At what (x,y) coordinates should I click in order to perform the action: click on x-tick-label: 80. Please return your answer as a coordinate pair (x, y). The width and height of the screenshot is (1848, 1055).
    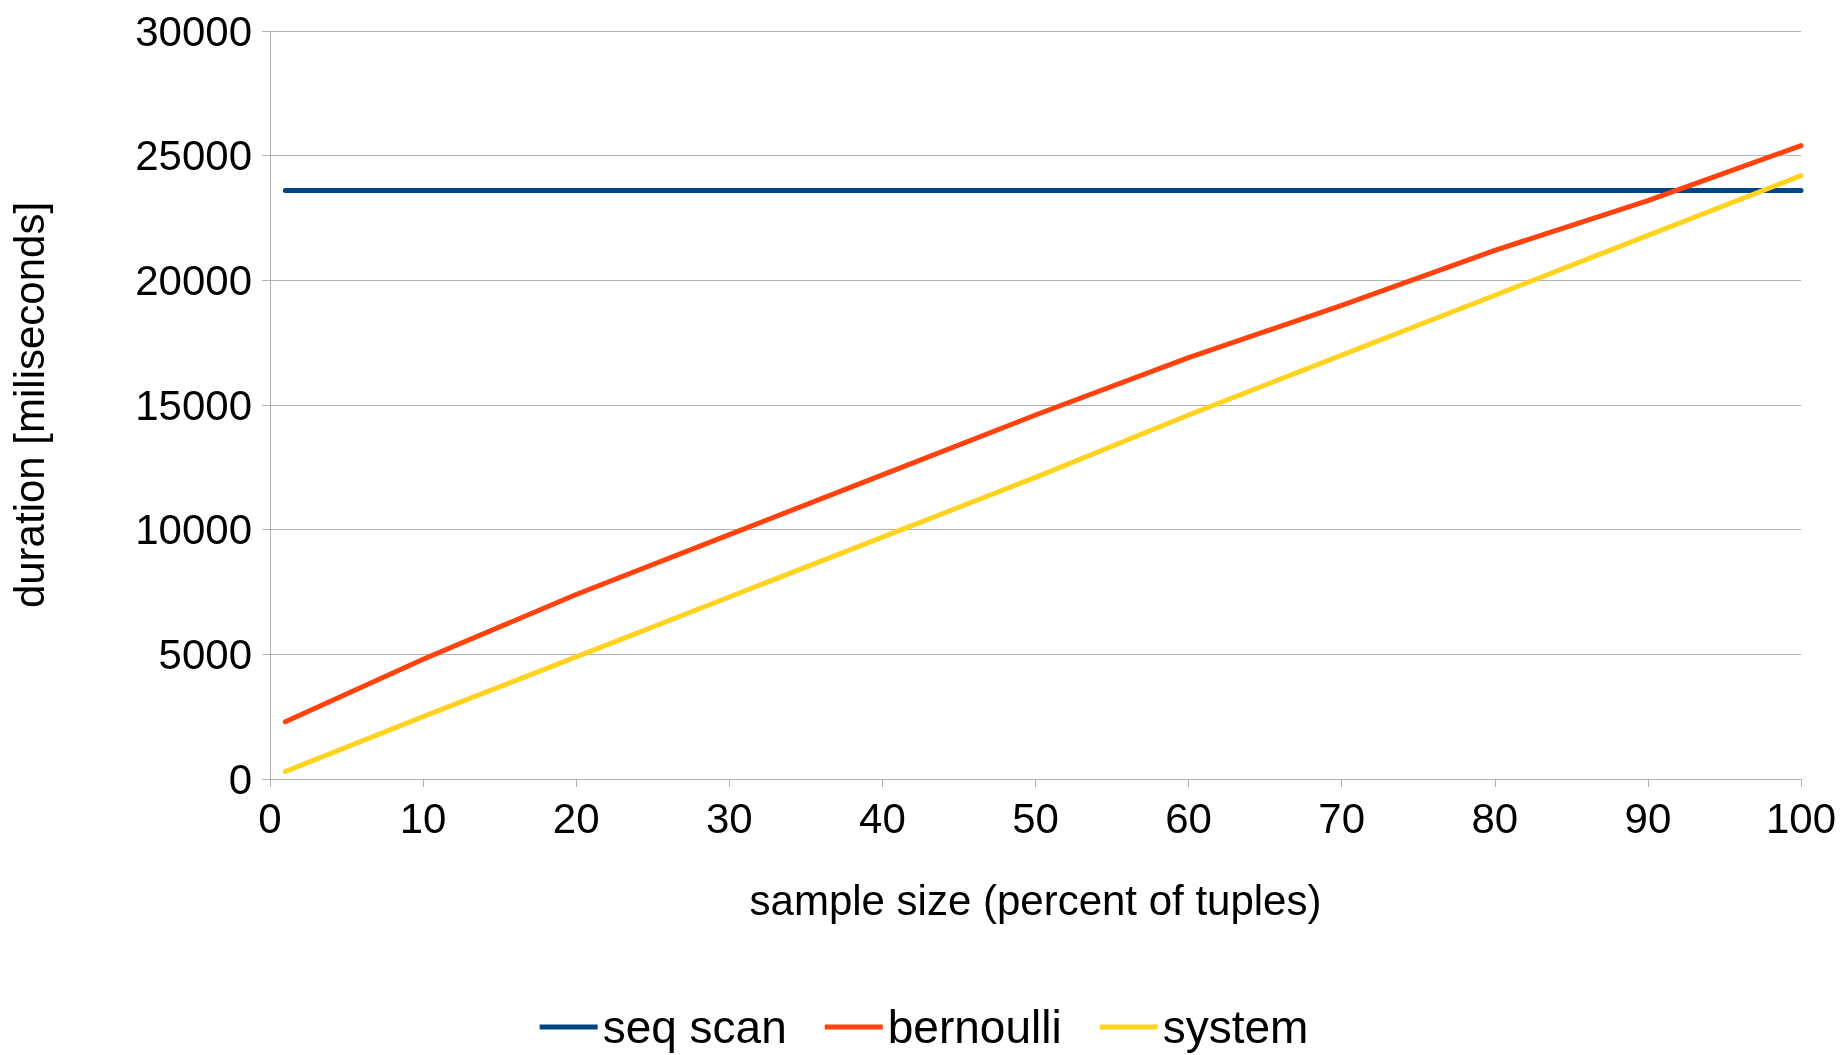
    Looking at the image, I should click on (1495, 818).